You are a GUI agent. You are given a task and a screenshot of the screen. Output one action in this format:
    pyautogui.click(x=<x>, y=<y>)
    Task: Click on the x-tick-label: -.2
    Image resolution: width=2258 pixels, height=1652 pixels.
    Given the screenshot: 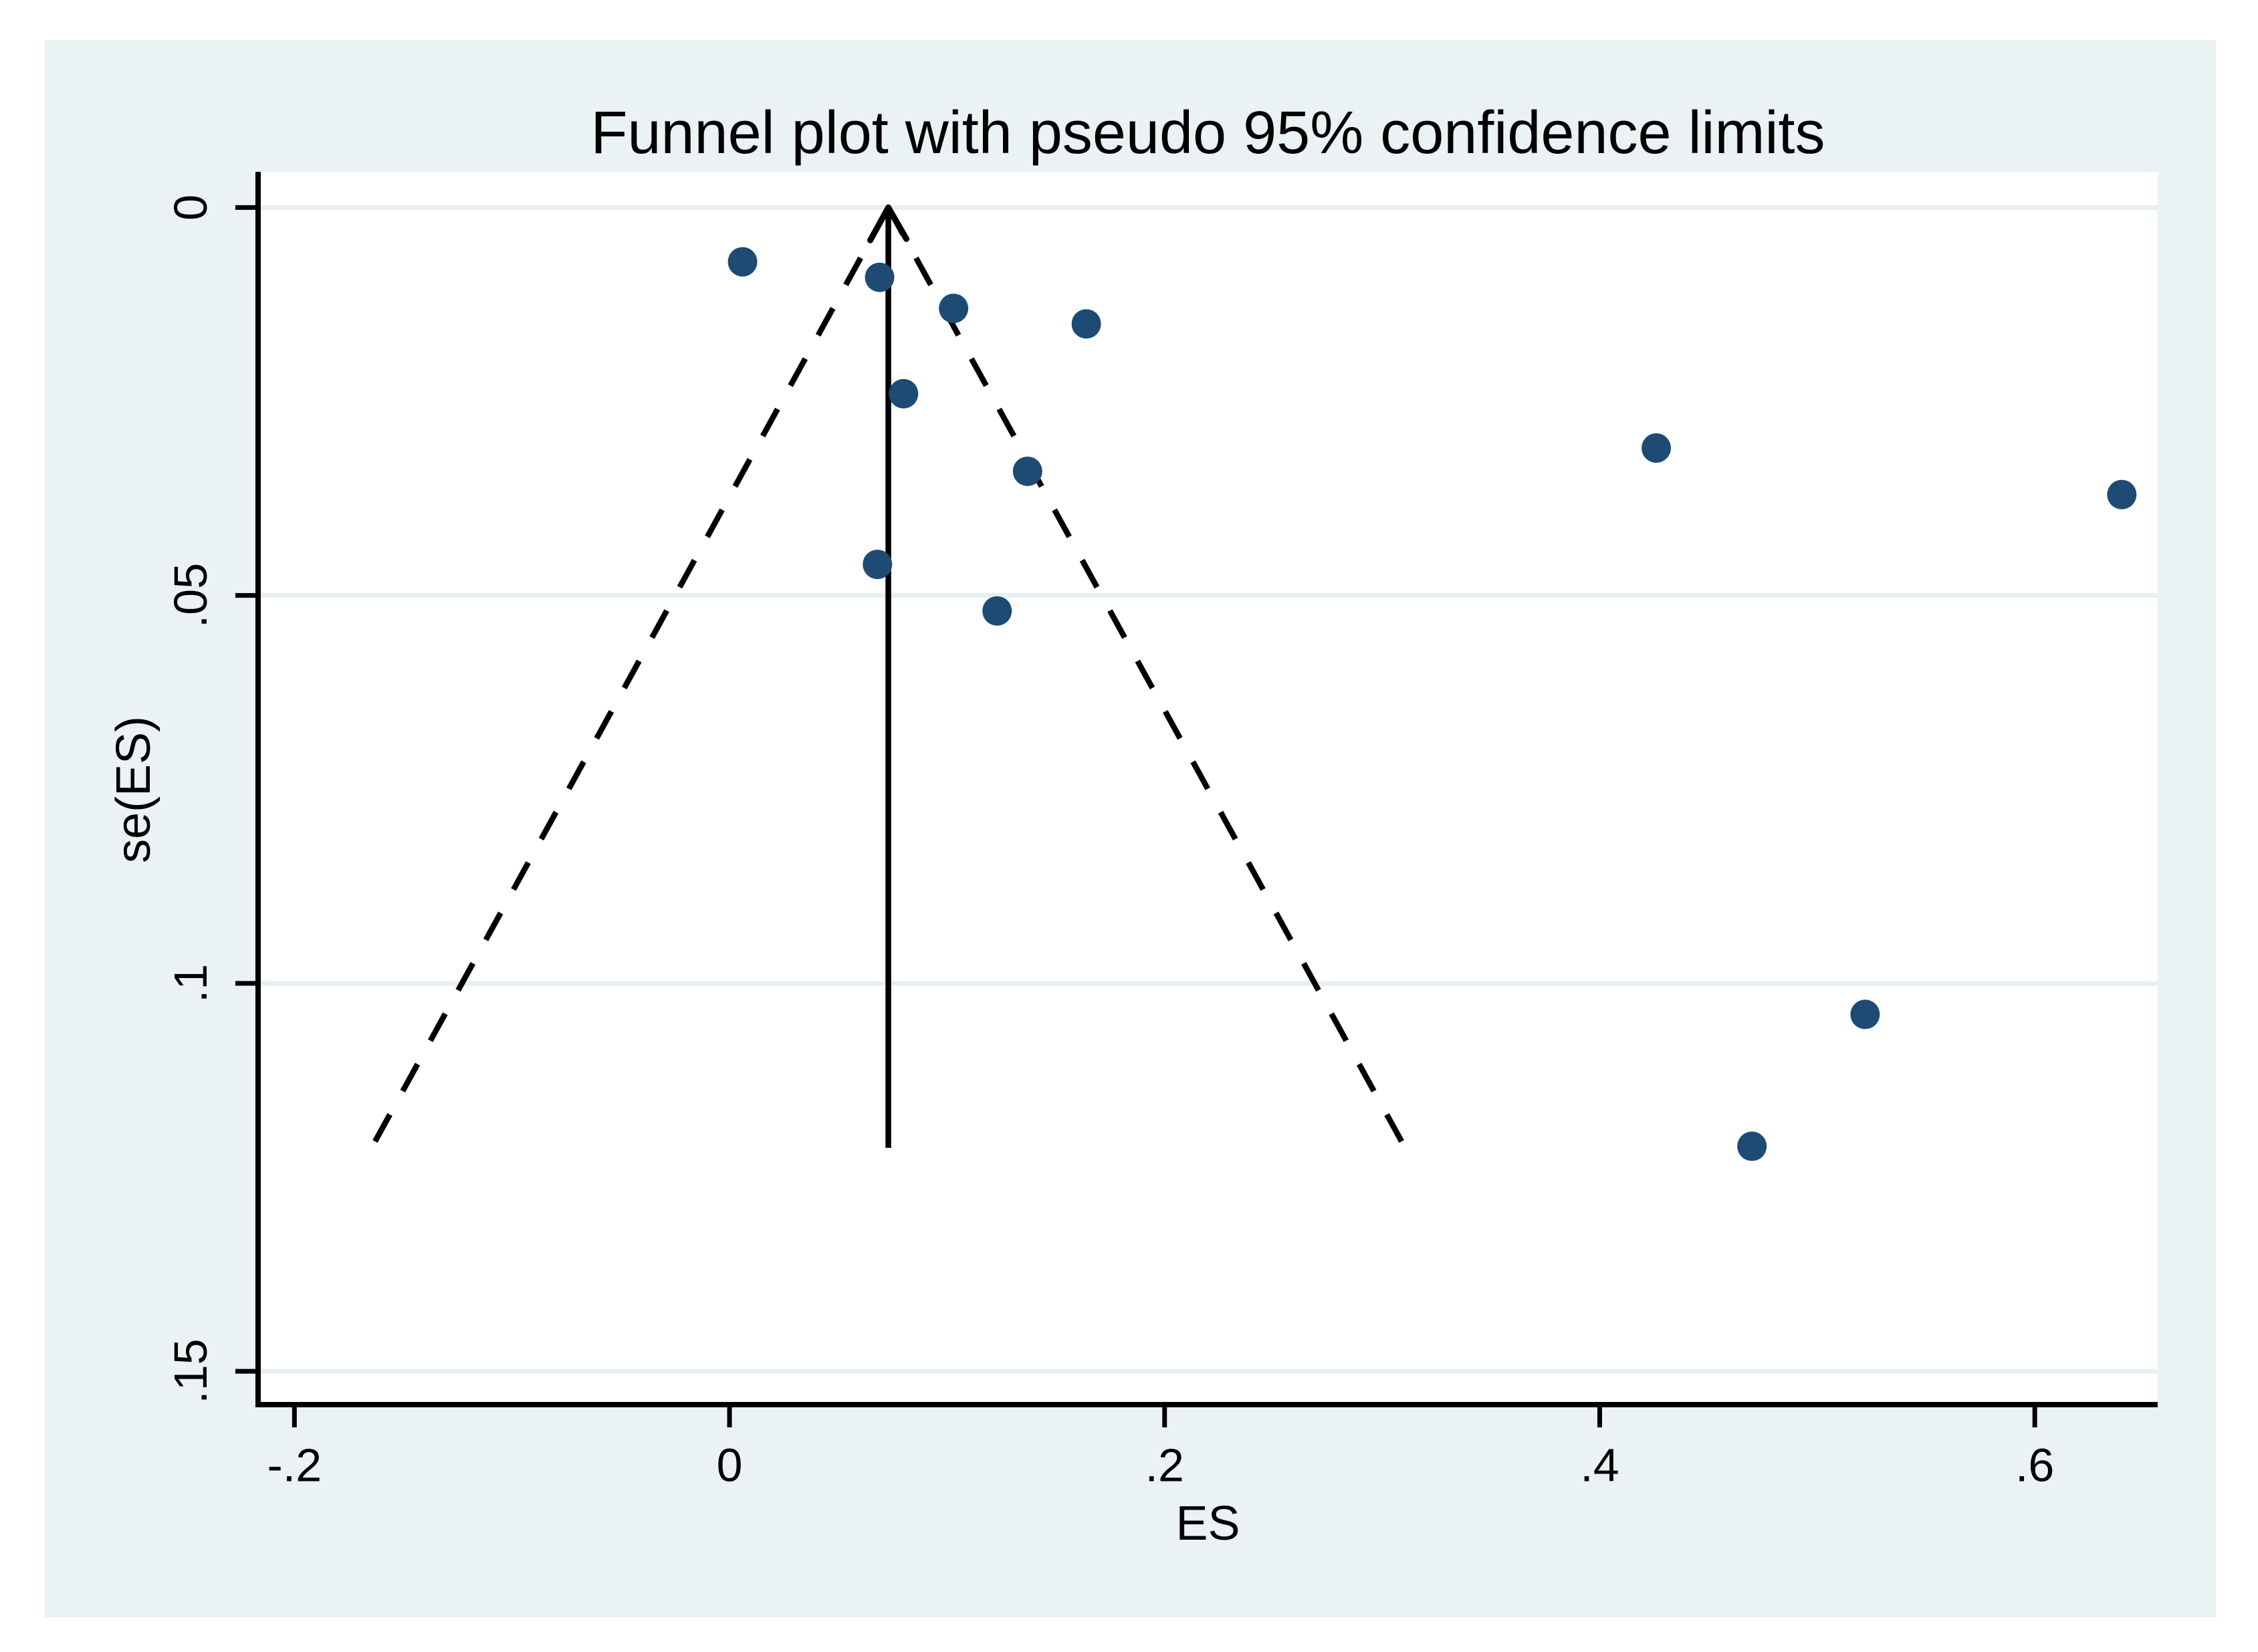 What is the action you would take?
    pyautogui.click(x=294, y=1465)
    